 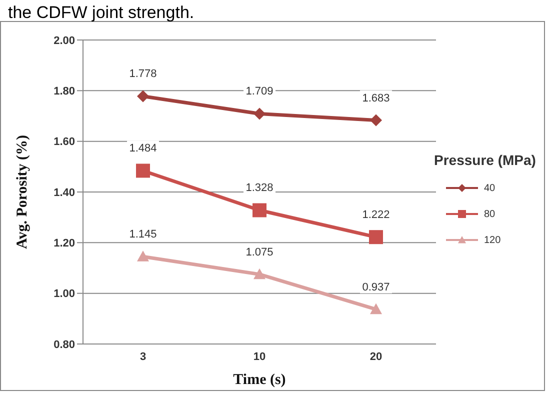 I want to click on y-tick-label: 1.20, so click(x=64, y=244).